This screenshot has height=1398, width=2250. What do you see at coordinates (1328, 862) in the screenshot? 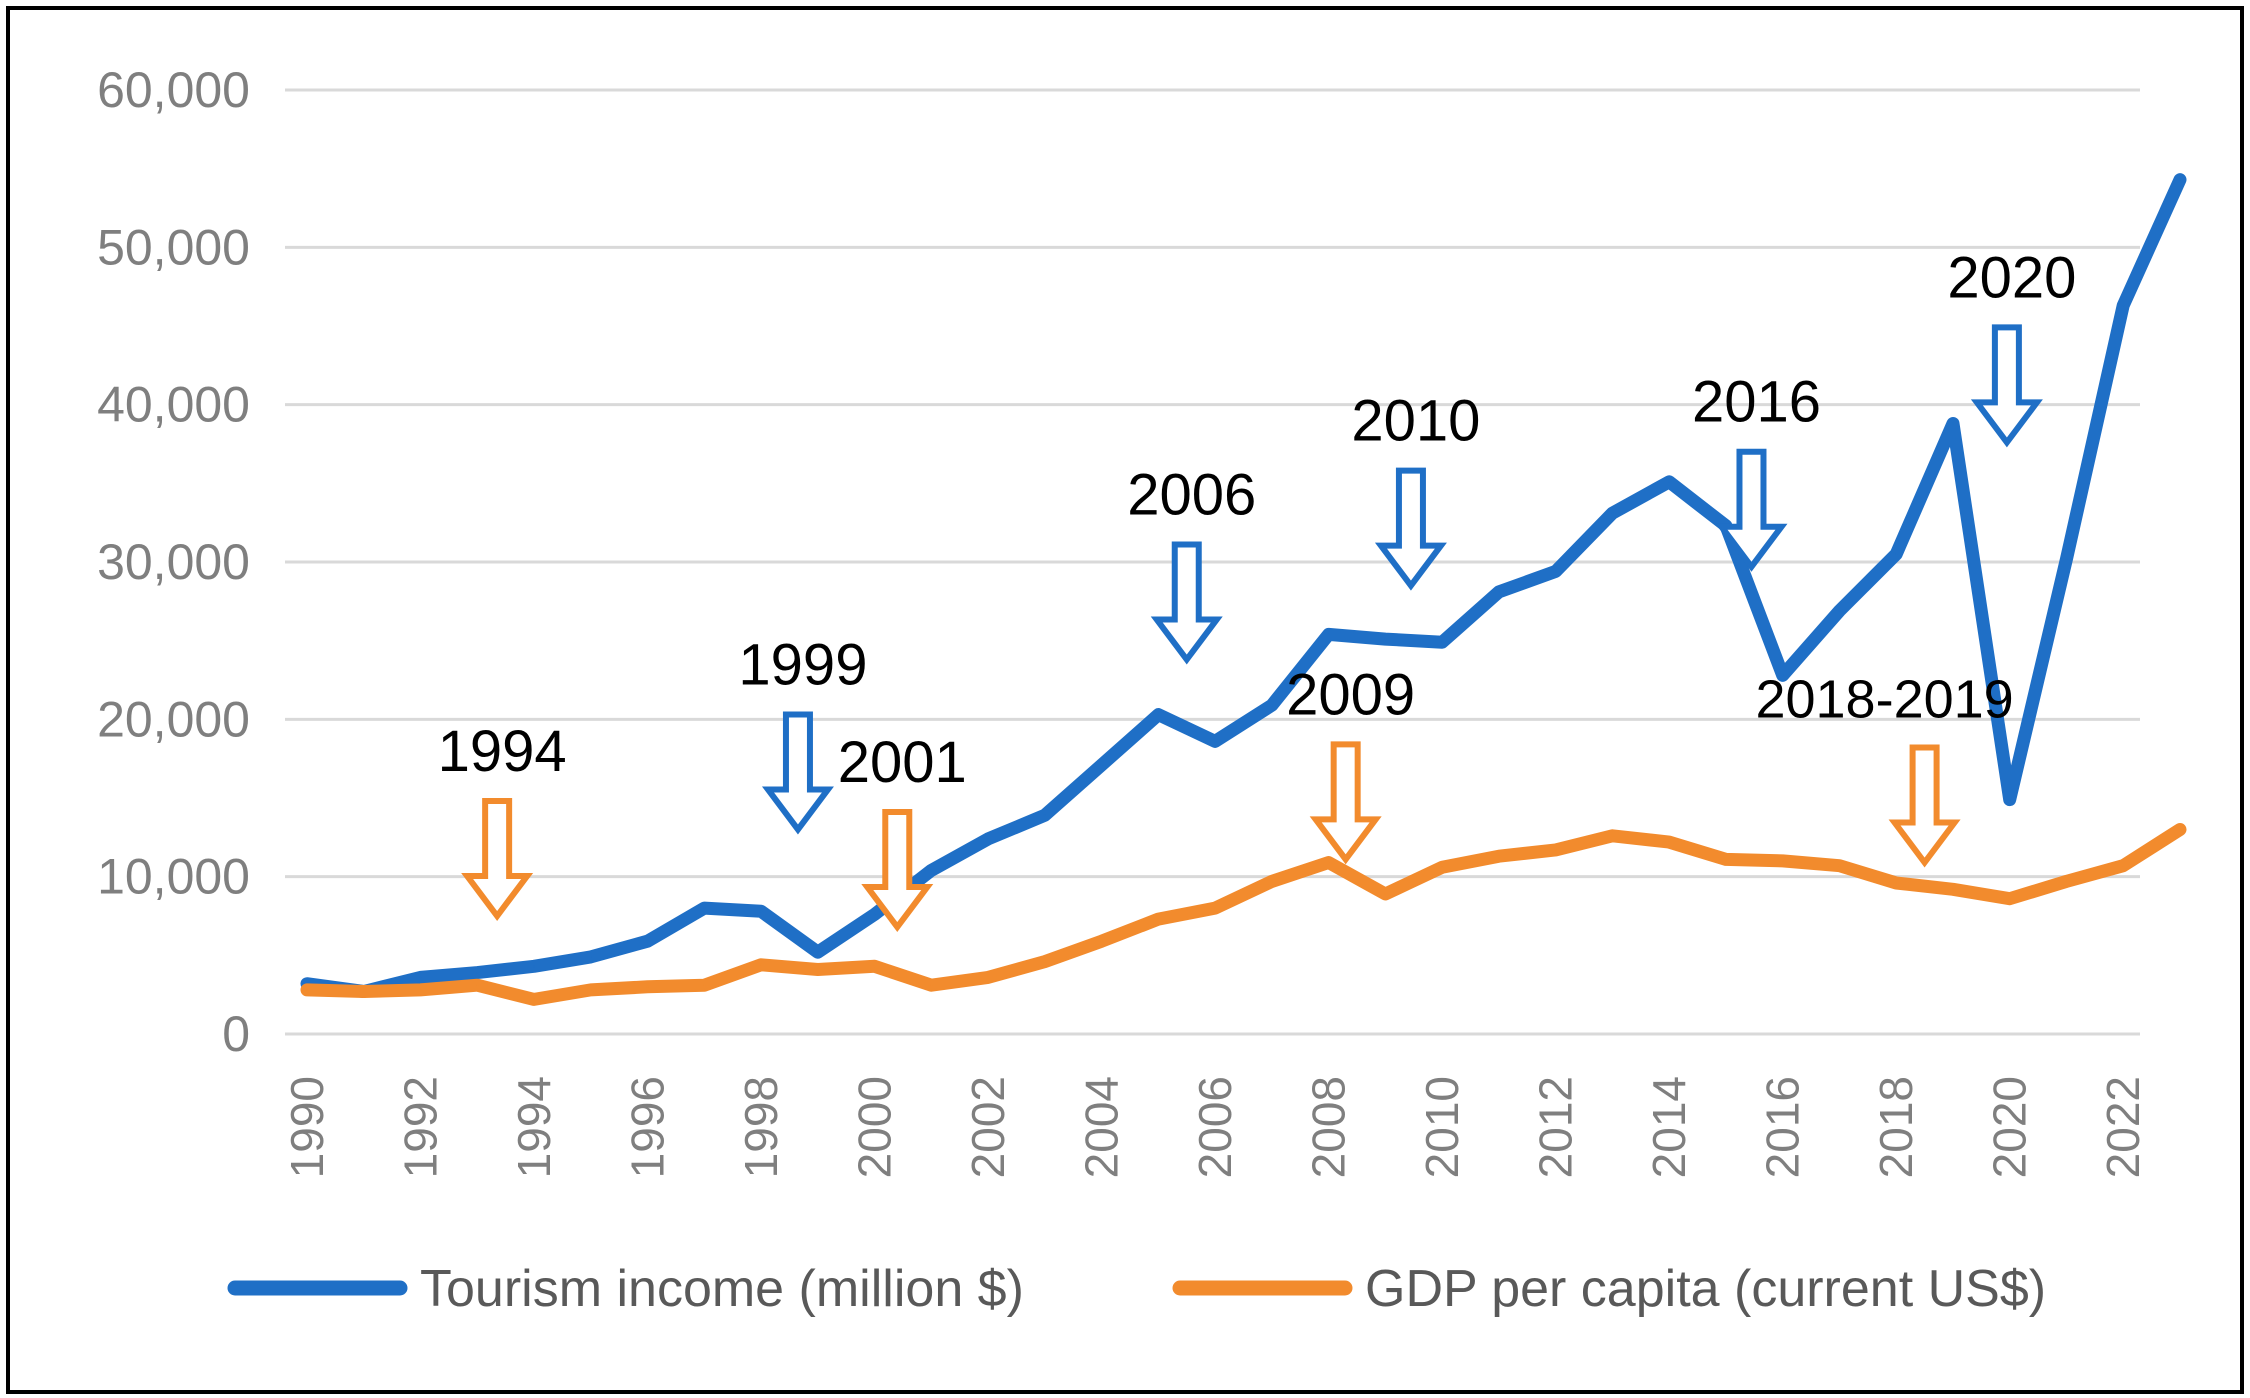
I see `data-point-gdp-2008` at bounding box center [1328, 862].